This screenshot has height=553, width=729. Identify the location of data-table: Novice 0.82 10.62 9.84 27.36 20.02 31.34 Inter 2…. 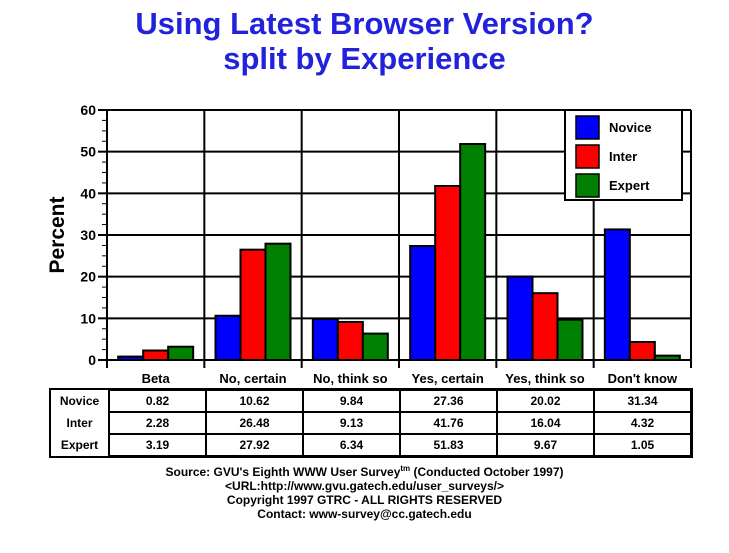
(371, 423).